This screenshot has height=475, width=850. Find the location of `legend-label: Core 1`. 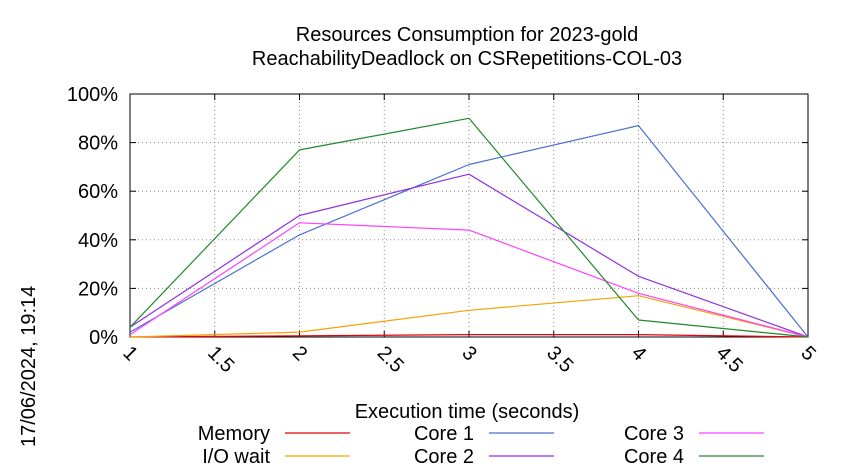

legend-label: Core 1 is located at coordinates (444, 434).